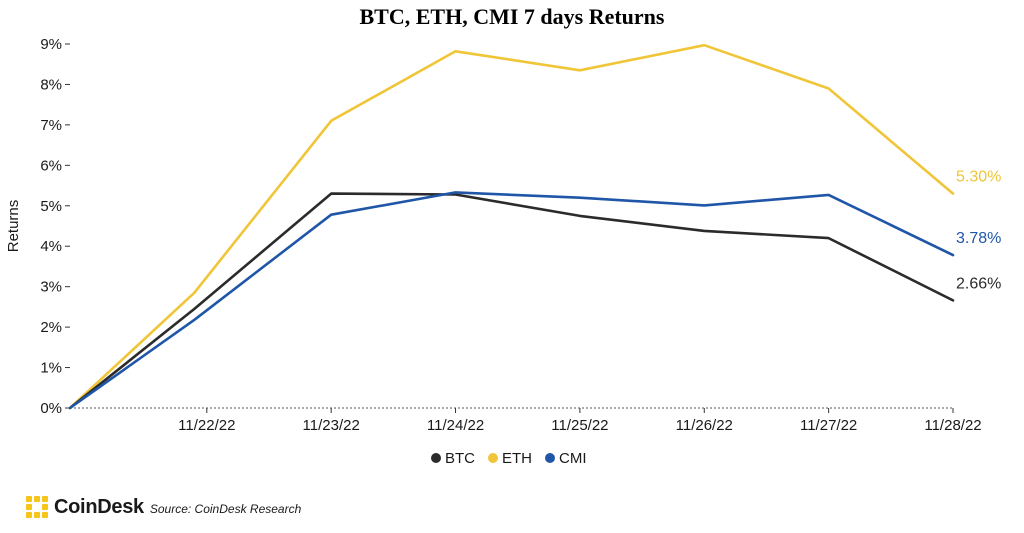 This screenshot has height=533, width=1024. Describe the element at coordinates (51, 246) in the screenshot. I see `y-tick-label: 4%` at that location.